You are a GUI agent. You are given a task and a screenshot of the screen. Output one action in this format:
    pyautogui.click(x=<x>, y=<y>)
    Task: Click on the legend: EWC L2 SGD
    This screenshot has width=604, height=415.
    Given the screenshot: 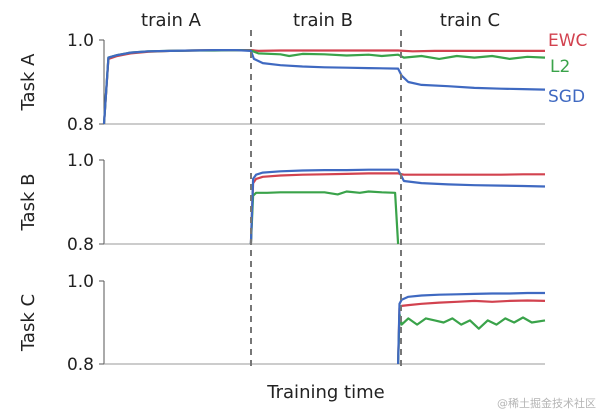 What is the action you would take?
    pyautogui.click(x=567, y=69)
    